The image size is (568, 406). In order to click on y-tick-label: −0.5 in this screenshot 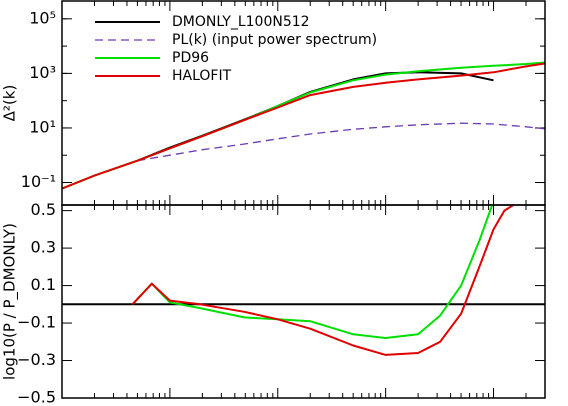, I will do `click(36, 397)`.